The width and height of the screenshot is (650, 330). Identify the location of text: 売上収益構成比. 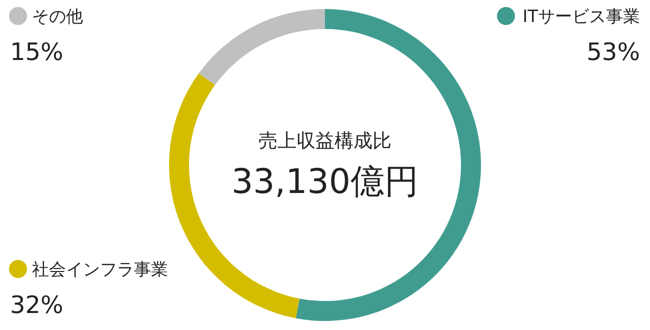
(325, 141).